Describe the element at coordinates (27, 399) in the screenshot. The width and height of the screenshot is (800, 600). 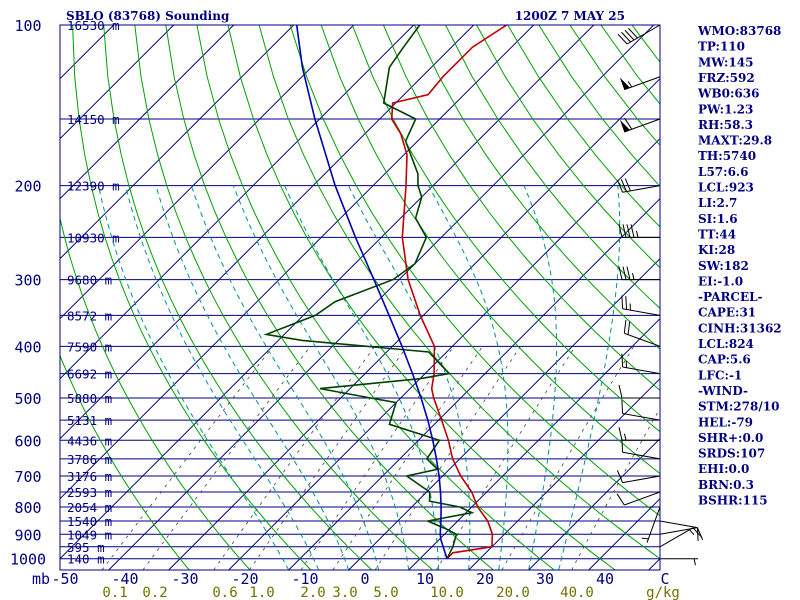
I see `pressure-tick-label: 500` at that location.